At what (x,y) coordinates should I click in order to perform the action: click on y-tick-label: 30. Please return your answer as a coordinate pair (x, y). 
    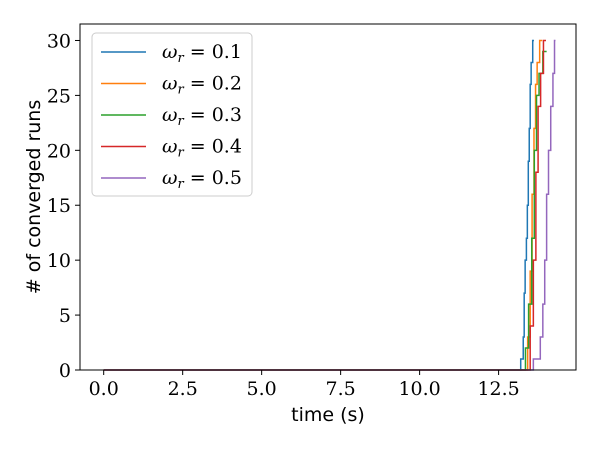
    Looking at the image, I should click on (59, 41).